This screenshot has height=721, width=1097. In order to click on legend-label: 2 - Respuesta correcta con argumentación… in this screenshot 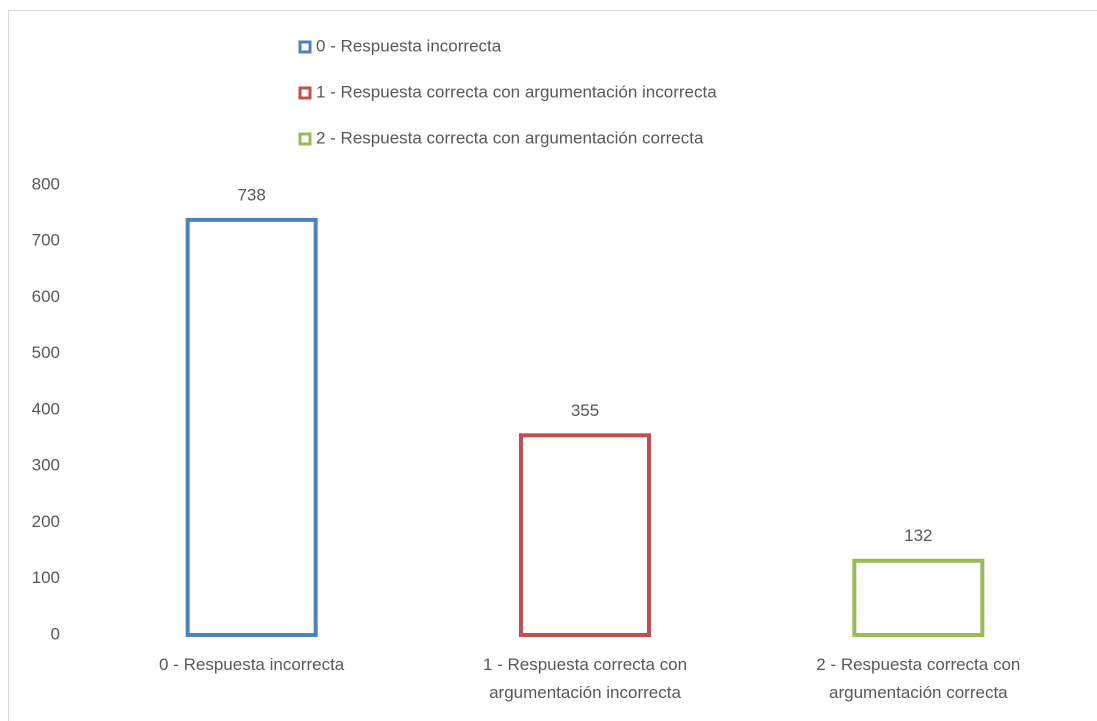, I will do `click(510, 137)`.